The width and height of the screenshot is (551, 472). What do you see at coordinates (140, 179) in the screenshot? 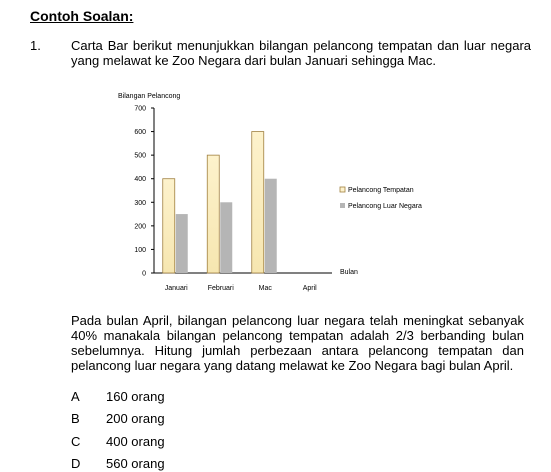
I see `y-tick-label: 400` at bounding box center [140, 179].